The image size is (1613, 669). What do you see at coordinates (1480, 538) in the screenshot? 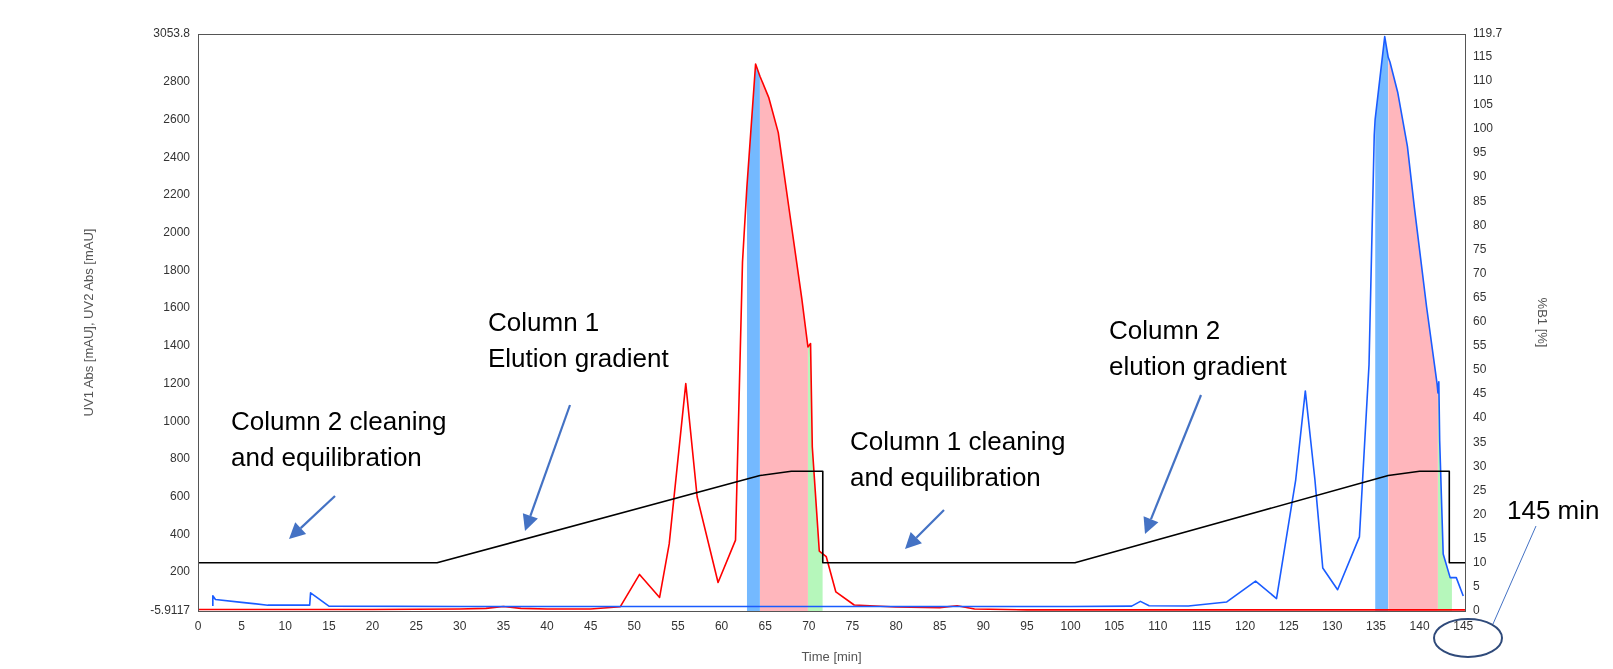
I see `y2-tick-label: 15` at bounding box center [1480, 538].